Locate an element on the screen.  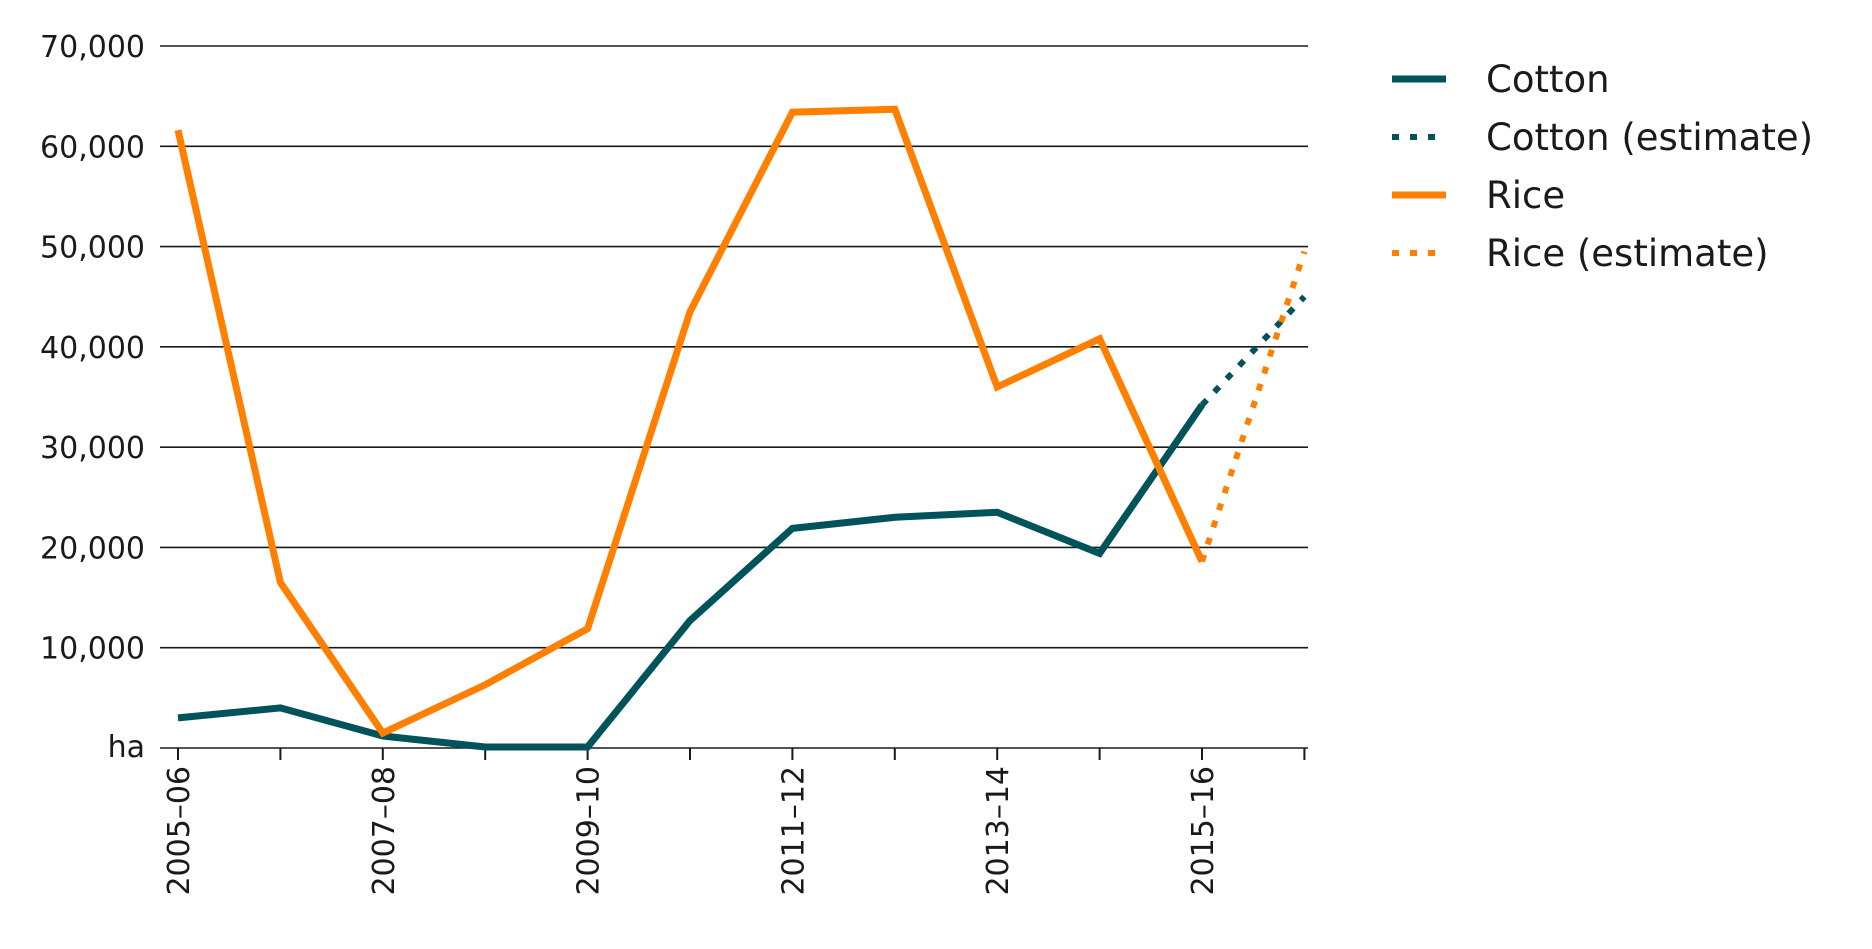
series-rice-estimate-line is located at coordinates (1253, 406).